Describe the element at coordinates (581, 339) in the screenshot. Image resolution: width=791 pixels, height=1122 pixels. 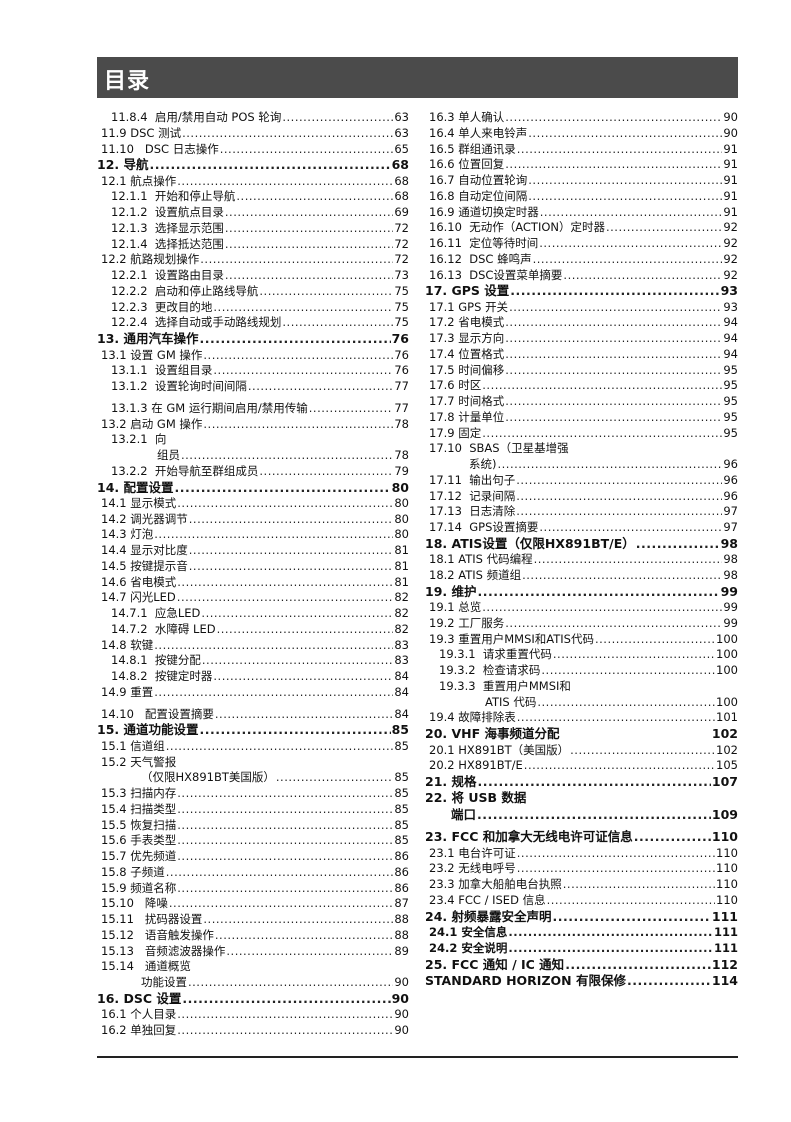
I see `toc-entry: 17.3 显示方向 94` at that location.